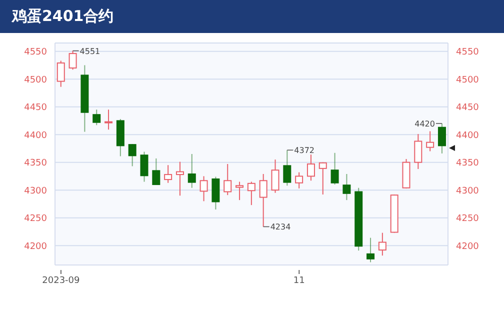 Image resolution: width=504 pixels, height=321 pixels. Describe the element at coordinates (36, 191) in the screenshot. I see `y-tick-label: 4300` at that location.